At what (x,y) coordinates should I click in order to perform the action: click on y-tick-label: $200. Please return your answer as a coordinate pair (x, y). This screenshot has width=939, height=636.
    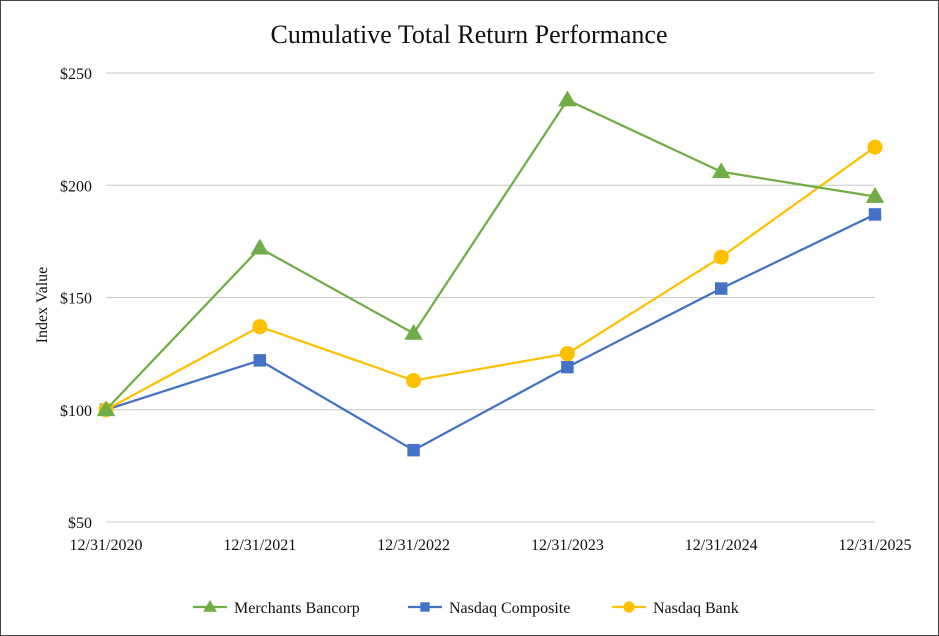
    Looking at the image, I should click on (76, 186).